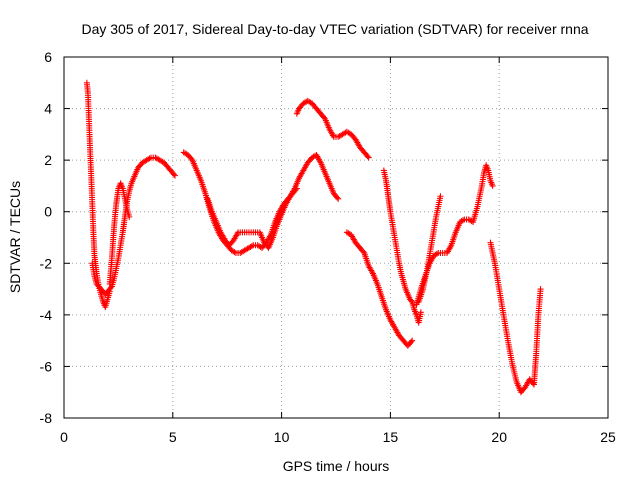 Image resolution: width=640 pixels, height=480 pixels. I want to click on y-tick-label: -2, so click(46, 263).